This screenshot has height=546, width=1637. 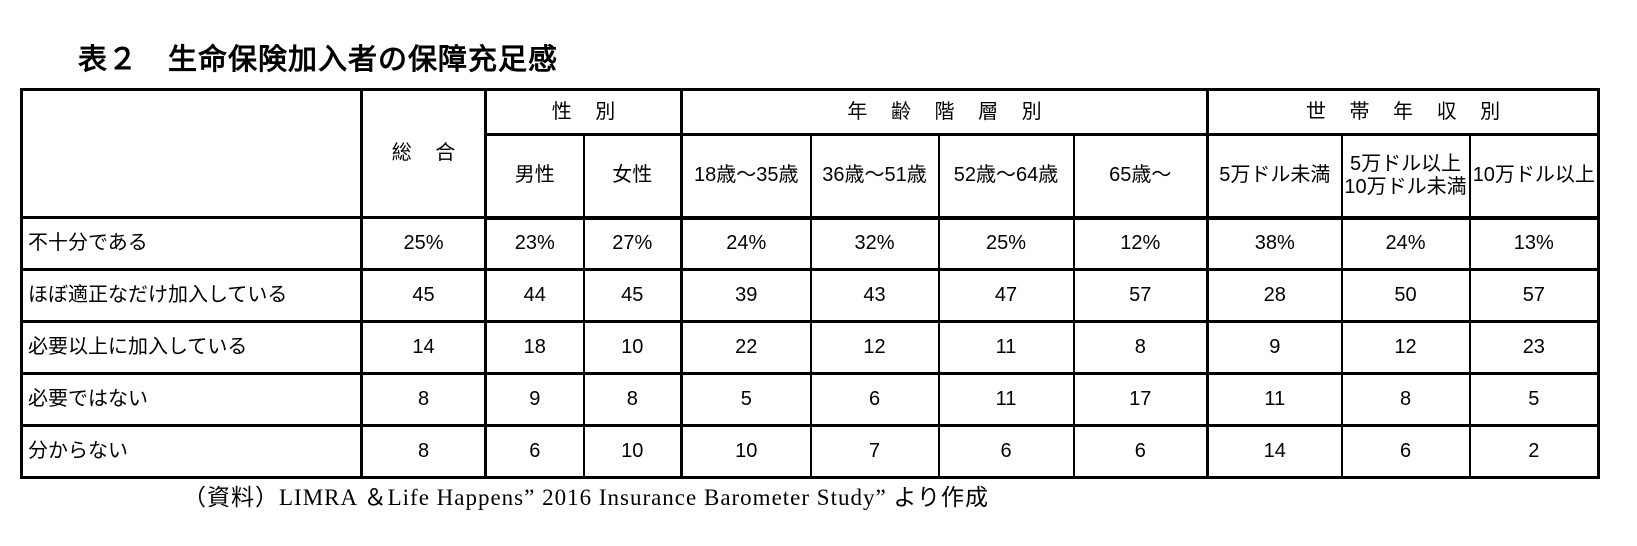 I want to click on value-cell: 13%, so click(x=1534, y=243).